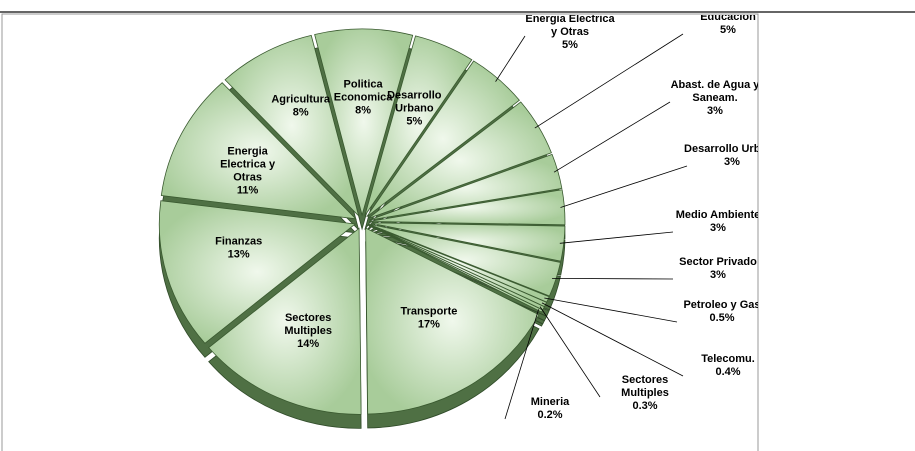 The image size is (915, 451). Describe the element at coordinates (550, 402) in the screenshot. I see `slice-label: Mineria` at that location.